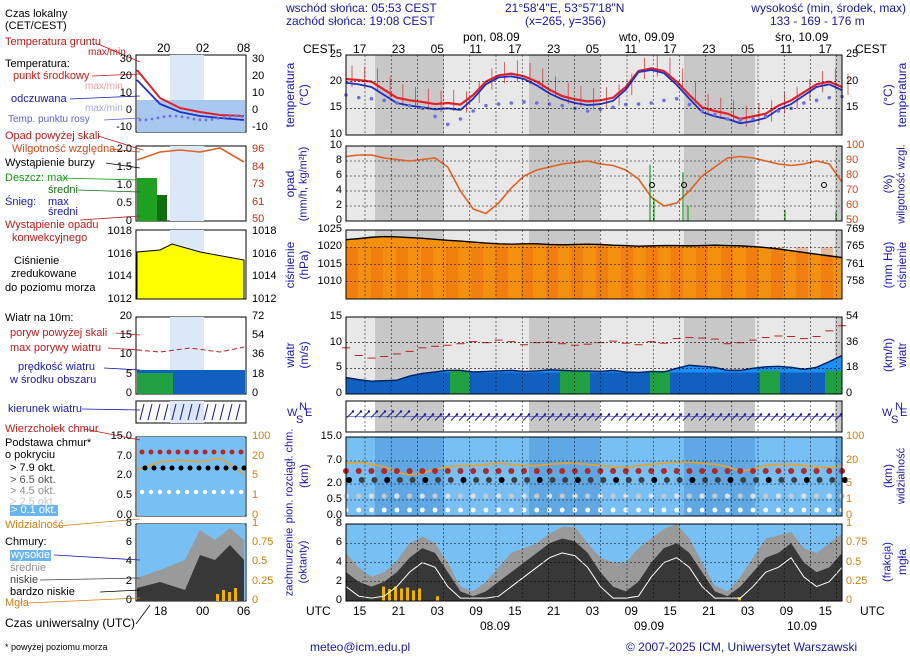 The height and width of the screenshot is (660, 910). What do you see at coordinates (261, 436) in the screenshot?
I see `legend-vis-tick: 100` at bounding box center [261, 436].